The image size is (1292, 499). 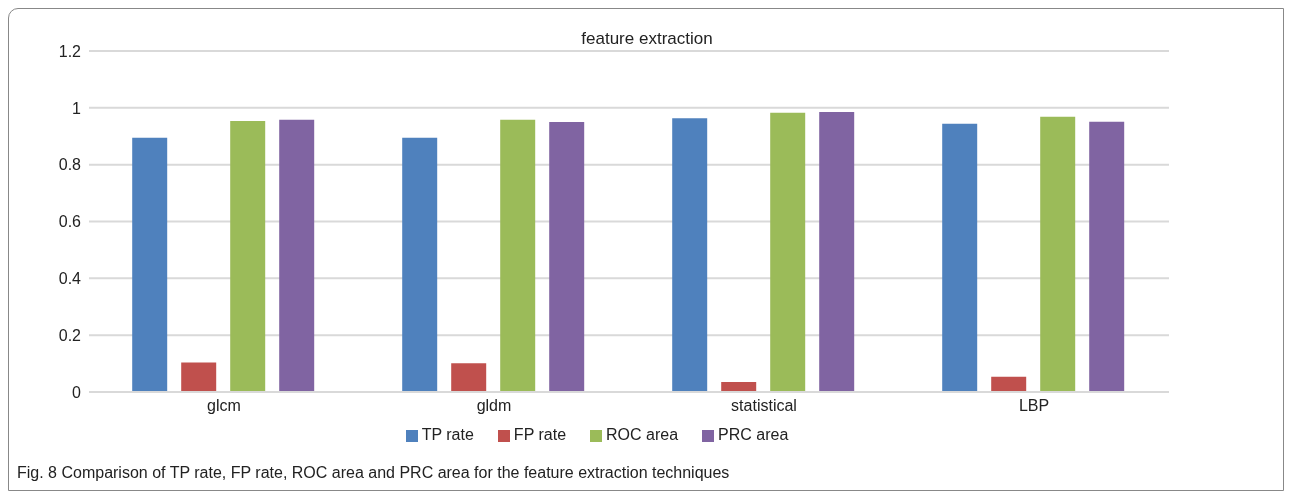 I want to click on y-tick-label: 0.2, so click(x=70, y=335).